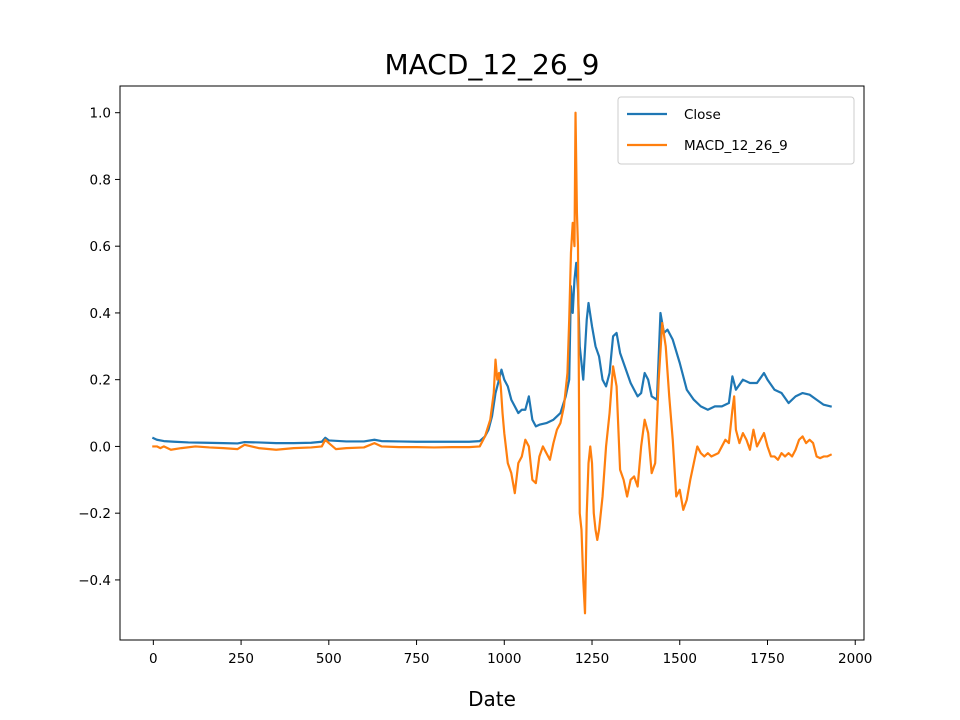 The height and width of the screenshot is (720, 960). What do you see at coordinates (767, 659) in the screenshot?
I see `x-tick-label: 1750` at bounding box center [767, 659].